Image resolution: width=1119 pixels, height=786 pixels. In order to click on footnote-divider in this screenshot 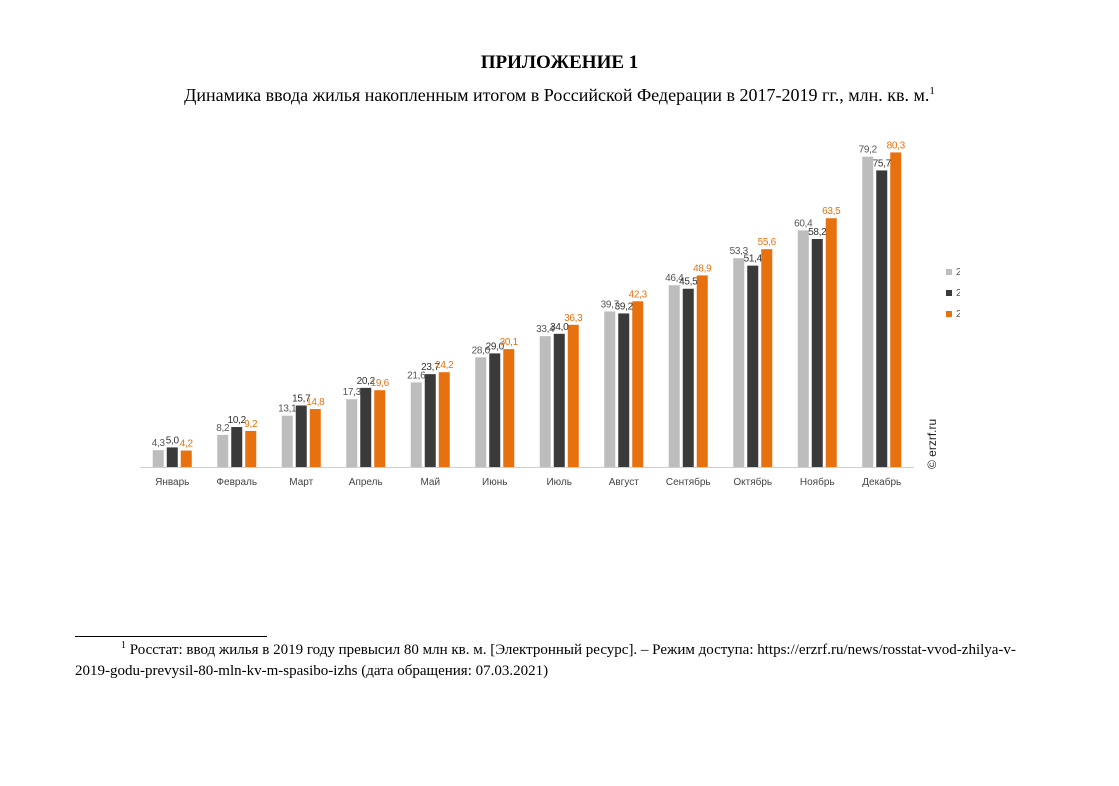, I will do `click(171, 636)`.